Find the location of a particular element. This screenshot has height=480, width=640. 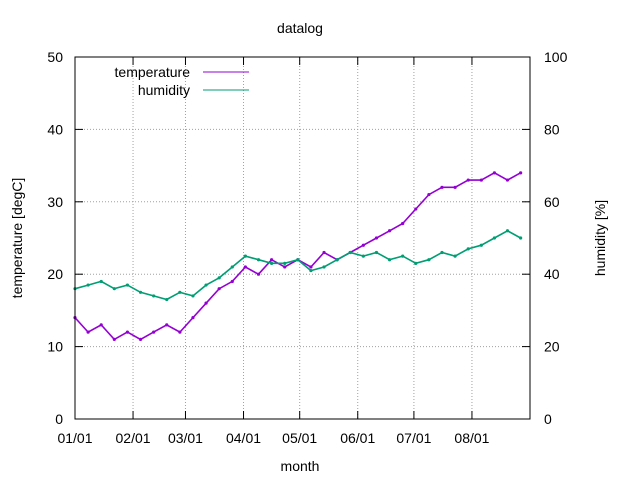

y2-tick-label: 0 is located at coordinates (548, 419).